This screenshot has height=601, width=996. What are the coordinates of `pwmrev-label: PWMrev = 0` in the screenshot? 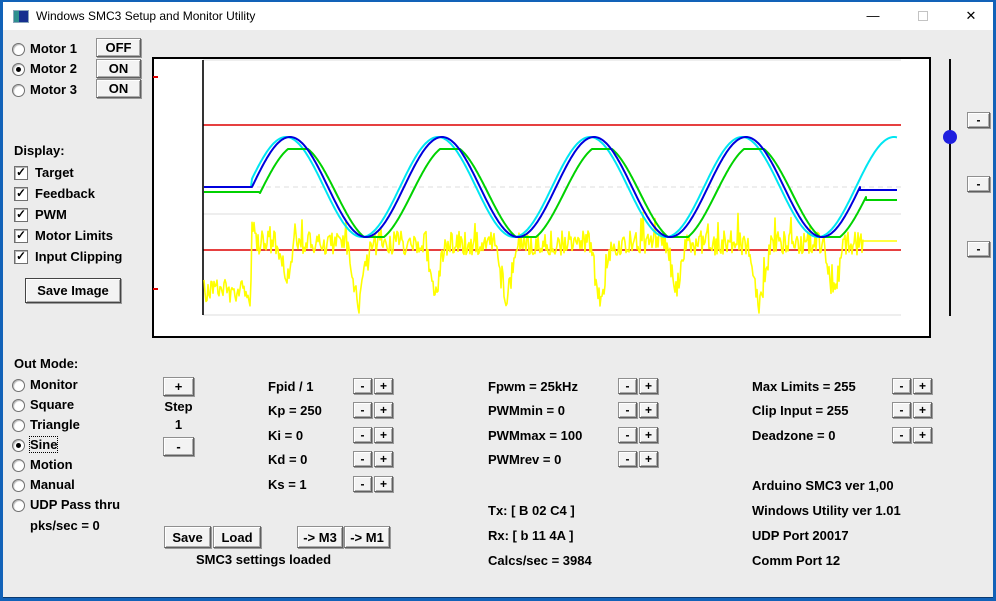 It's located at (525, 459).